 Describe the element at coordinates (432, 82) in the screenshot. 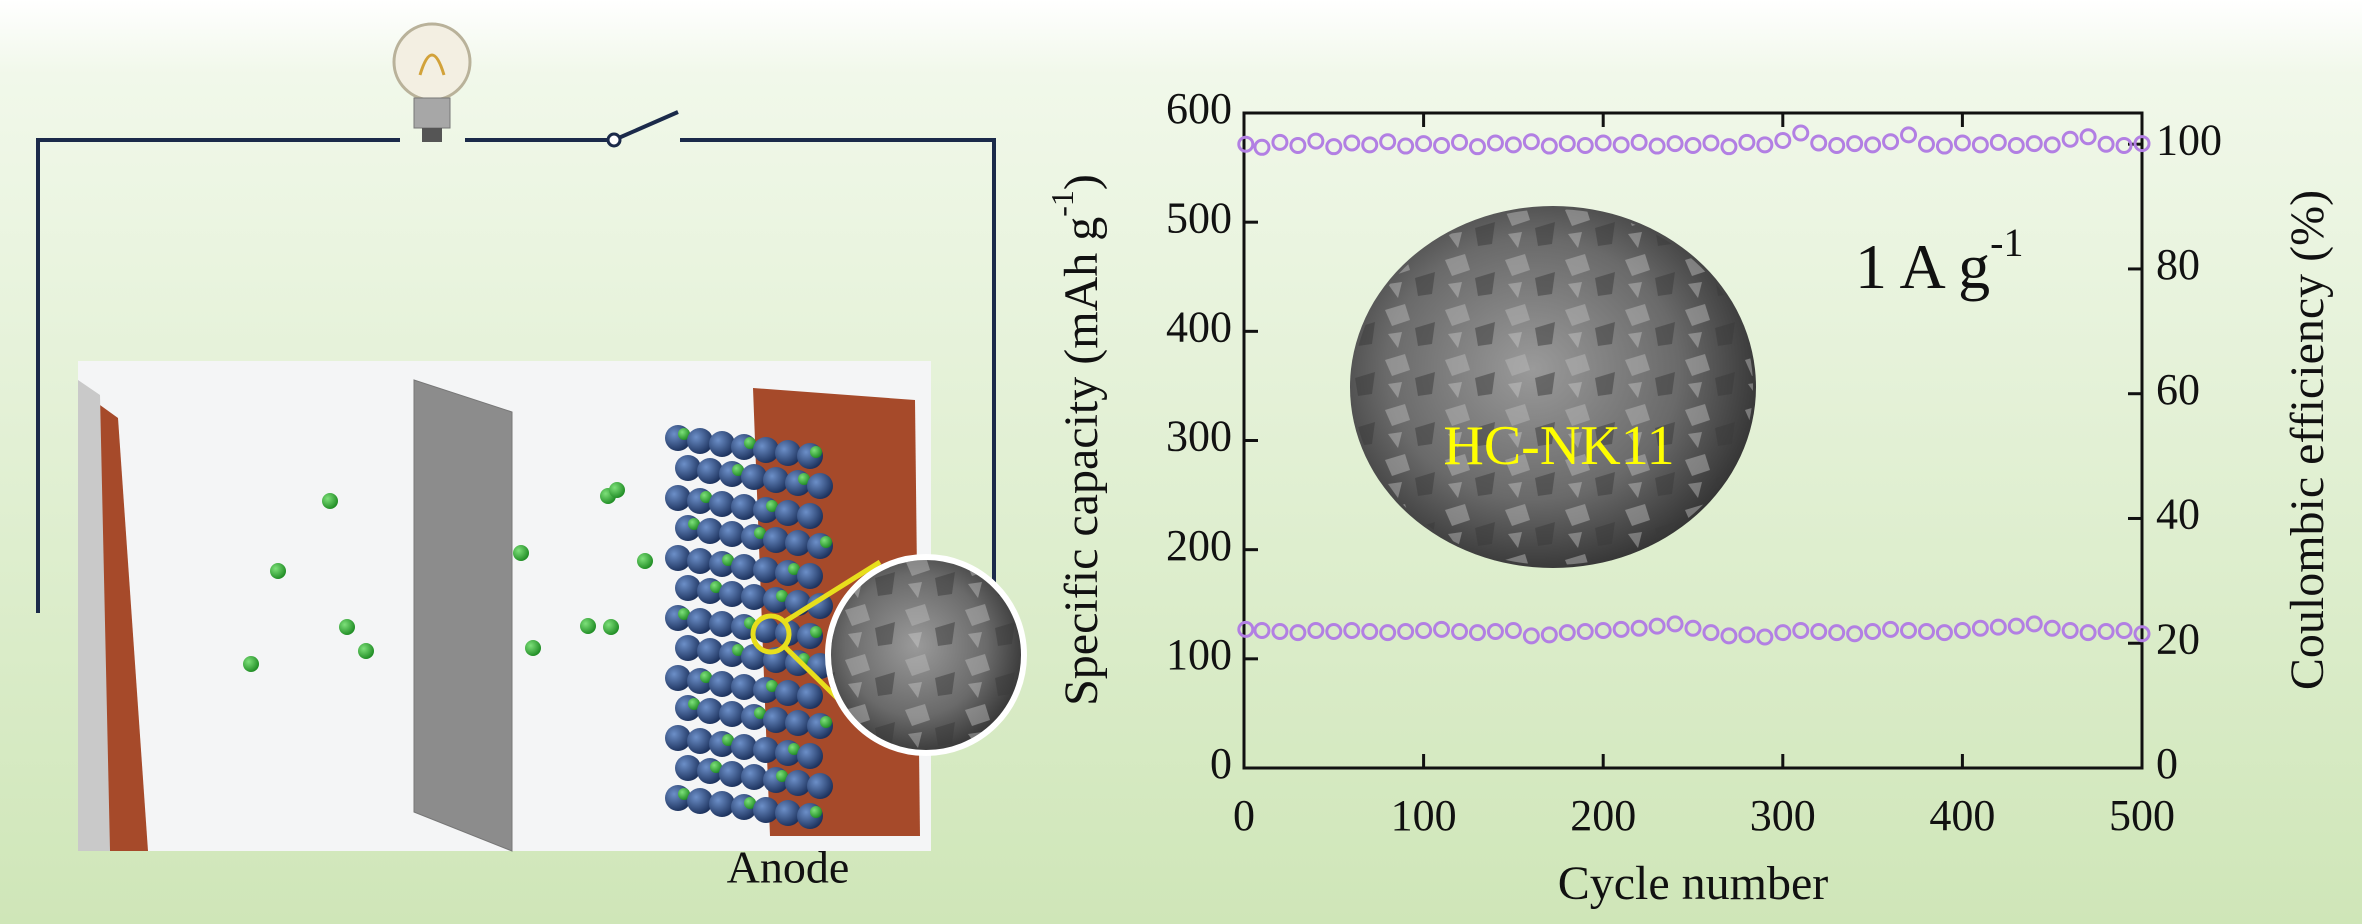

I see `light-bulb` at that location.